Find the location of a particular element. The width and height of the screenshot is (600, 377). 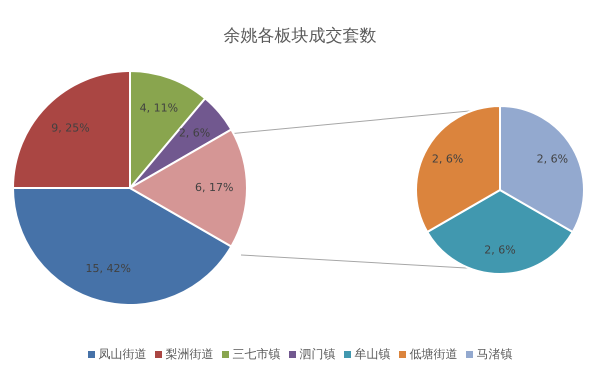

legend-label: 泗门镇 is located at coordinates (318, 354).